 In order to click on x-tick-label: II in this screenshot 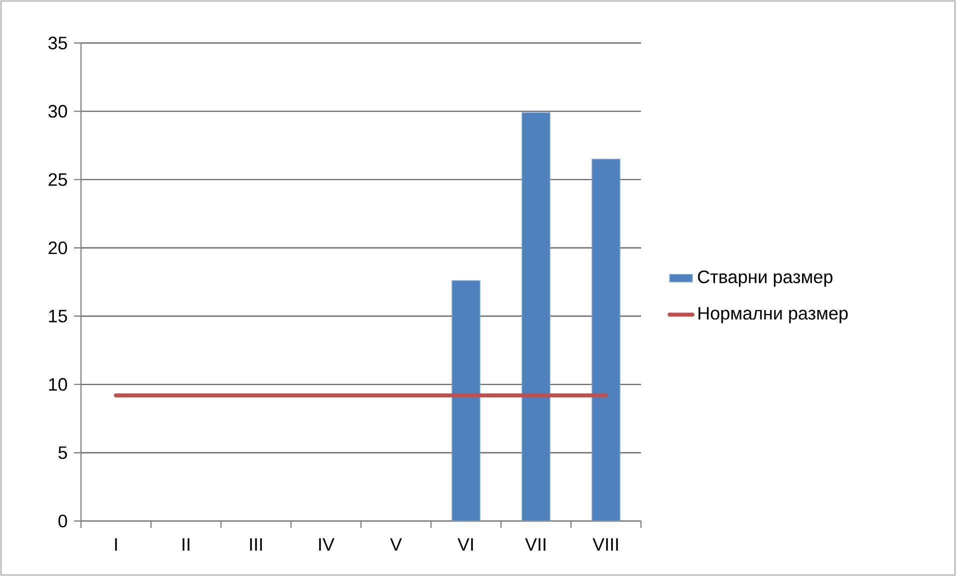, I will do `click(186, 544)`.